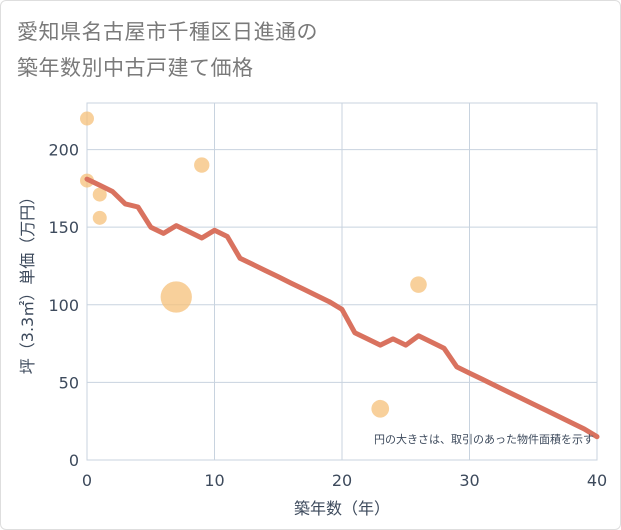 Image resolution: width=621 pixels, height=530 pixels. What do you see at coordinates (63, 227) in the screenshot?
I see `y-tick-label: 150` at bounding box center [63, 227].